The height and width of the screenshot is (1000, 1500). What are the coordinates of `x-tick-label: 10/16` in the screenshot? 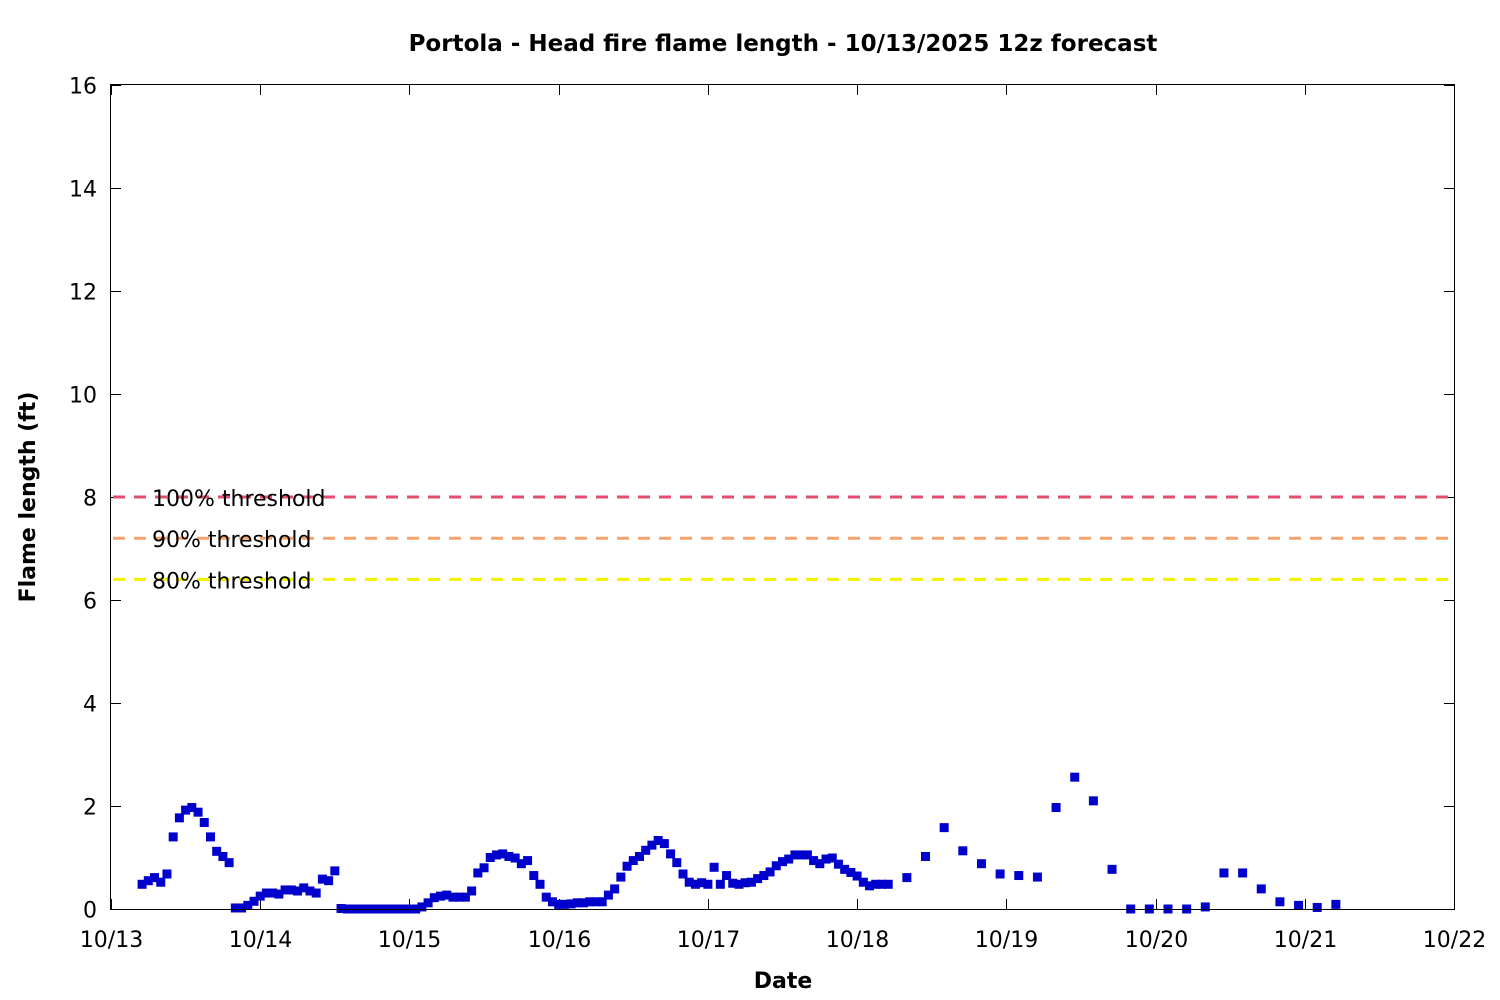 It's located at (559, 940).